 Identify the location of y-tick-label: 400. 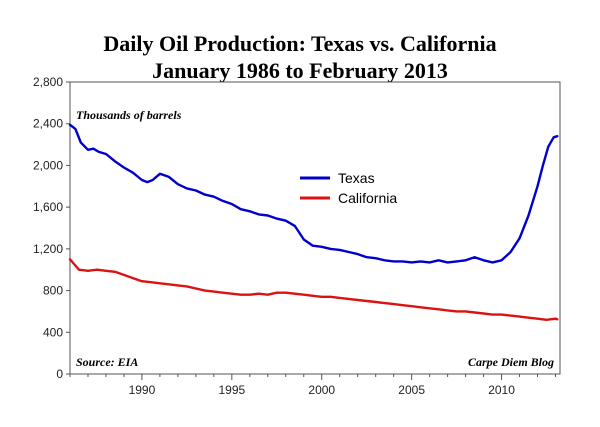
(53, 332).